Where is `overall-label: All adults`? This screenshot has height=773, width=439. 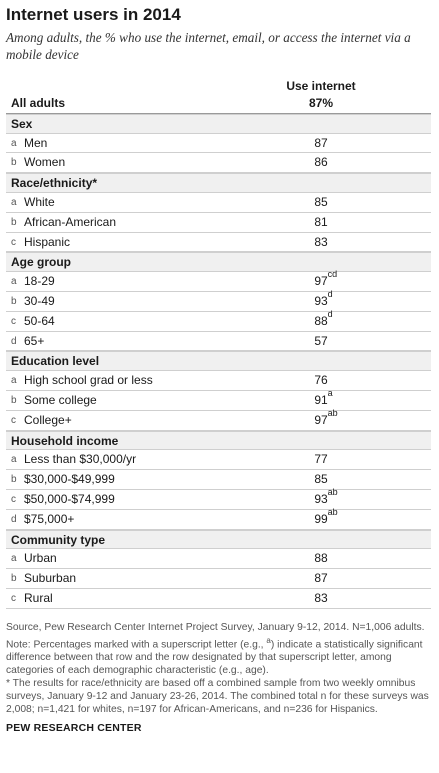
overall-label: All adults is located at coordinates (38, 103).